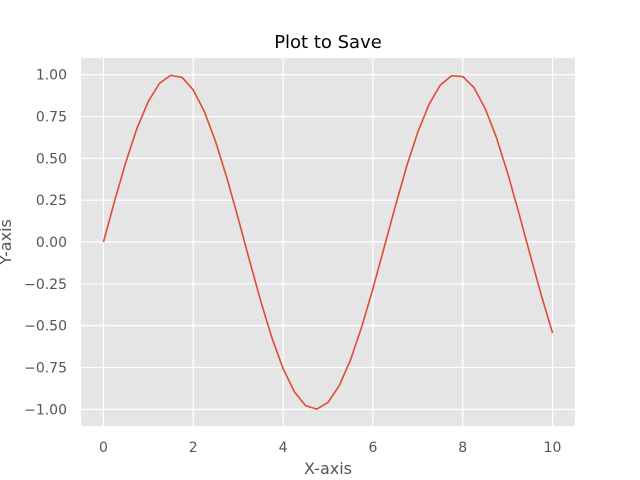  What do you see at coordinates (328, 468) in the screenshot?
I see `x-axis-label: X-axis` at bounding box center [328, 468].